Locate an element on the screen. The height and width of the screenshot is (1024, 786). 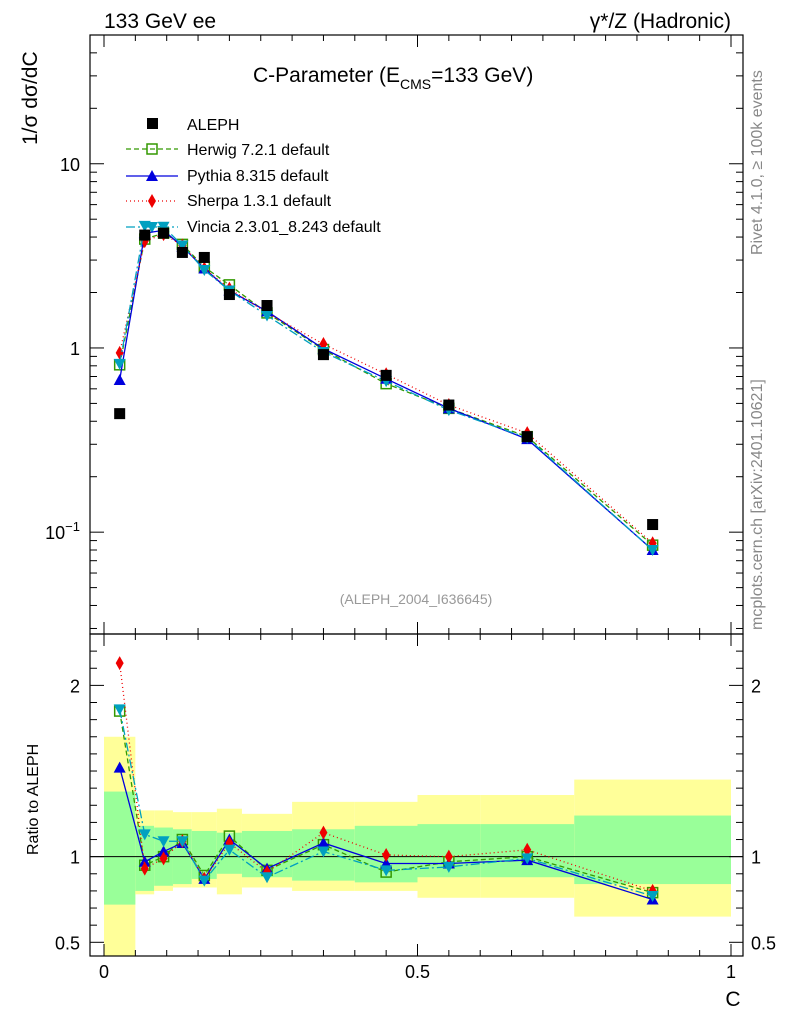
legend-entry-pythia: Pythia 8.315 default is located at coordinates (227, 176).